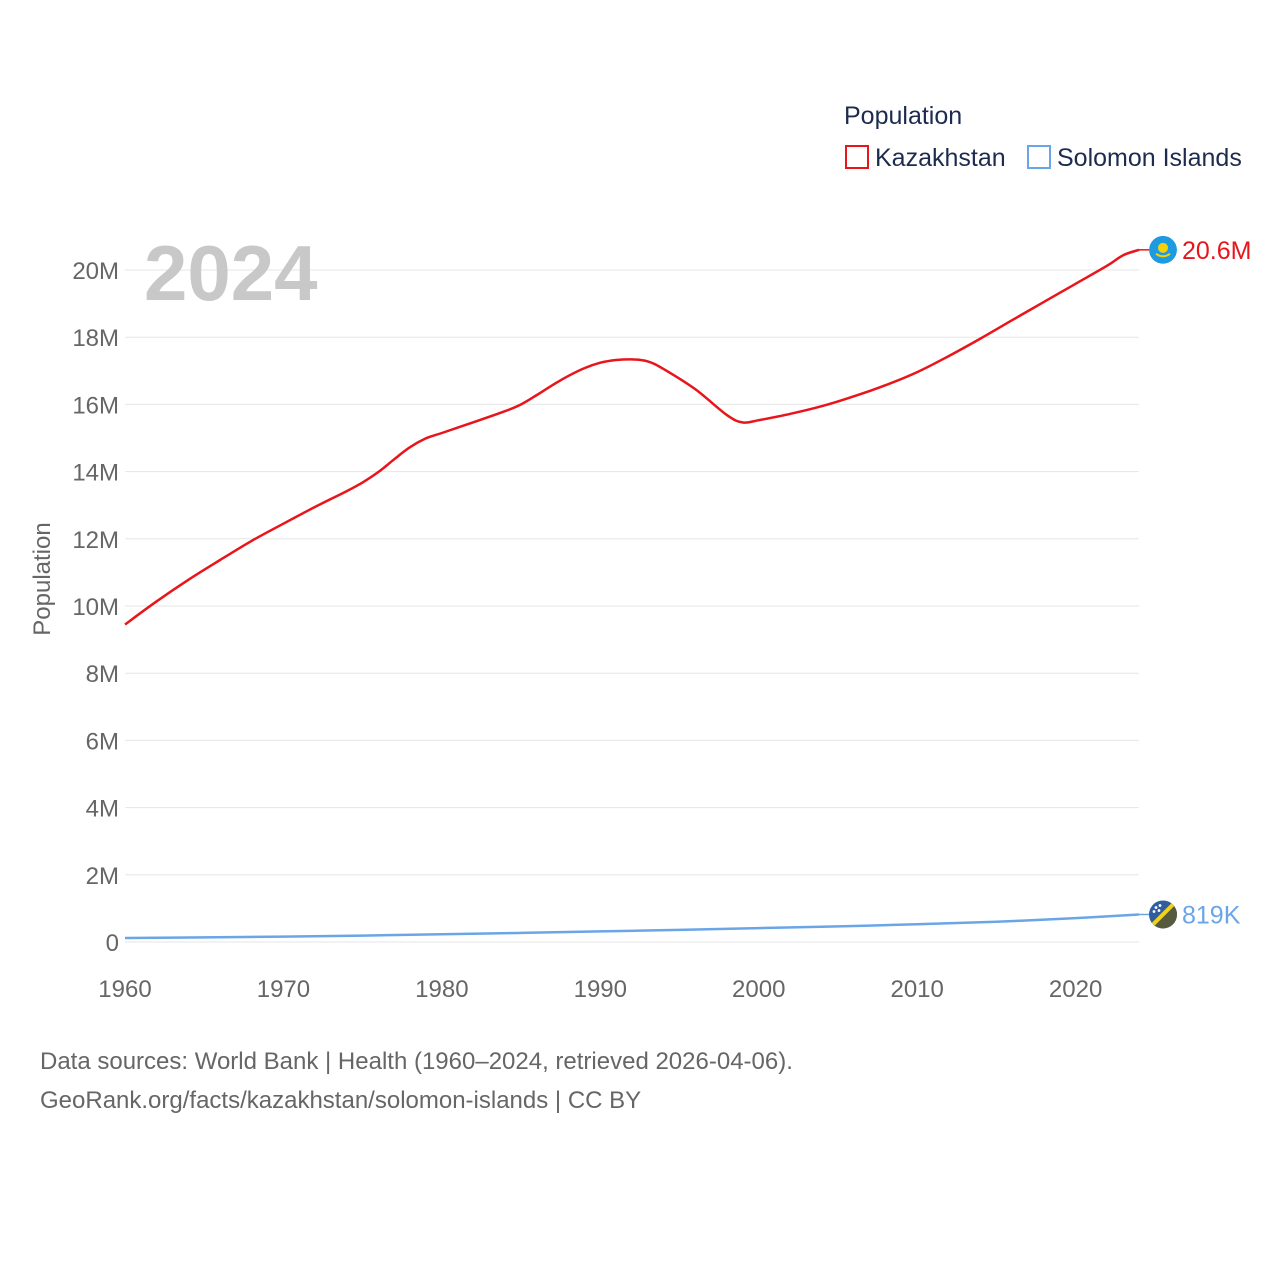 The image size is (1280, 1280). Describe the element at coordinates (102, 674) in the screenshot. I see `y-tick-label: 8M` at that location.